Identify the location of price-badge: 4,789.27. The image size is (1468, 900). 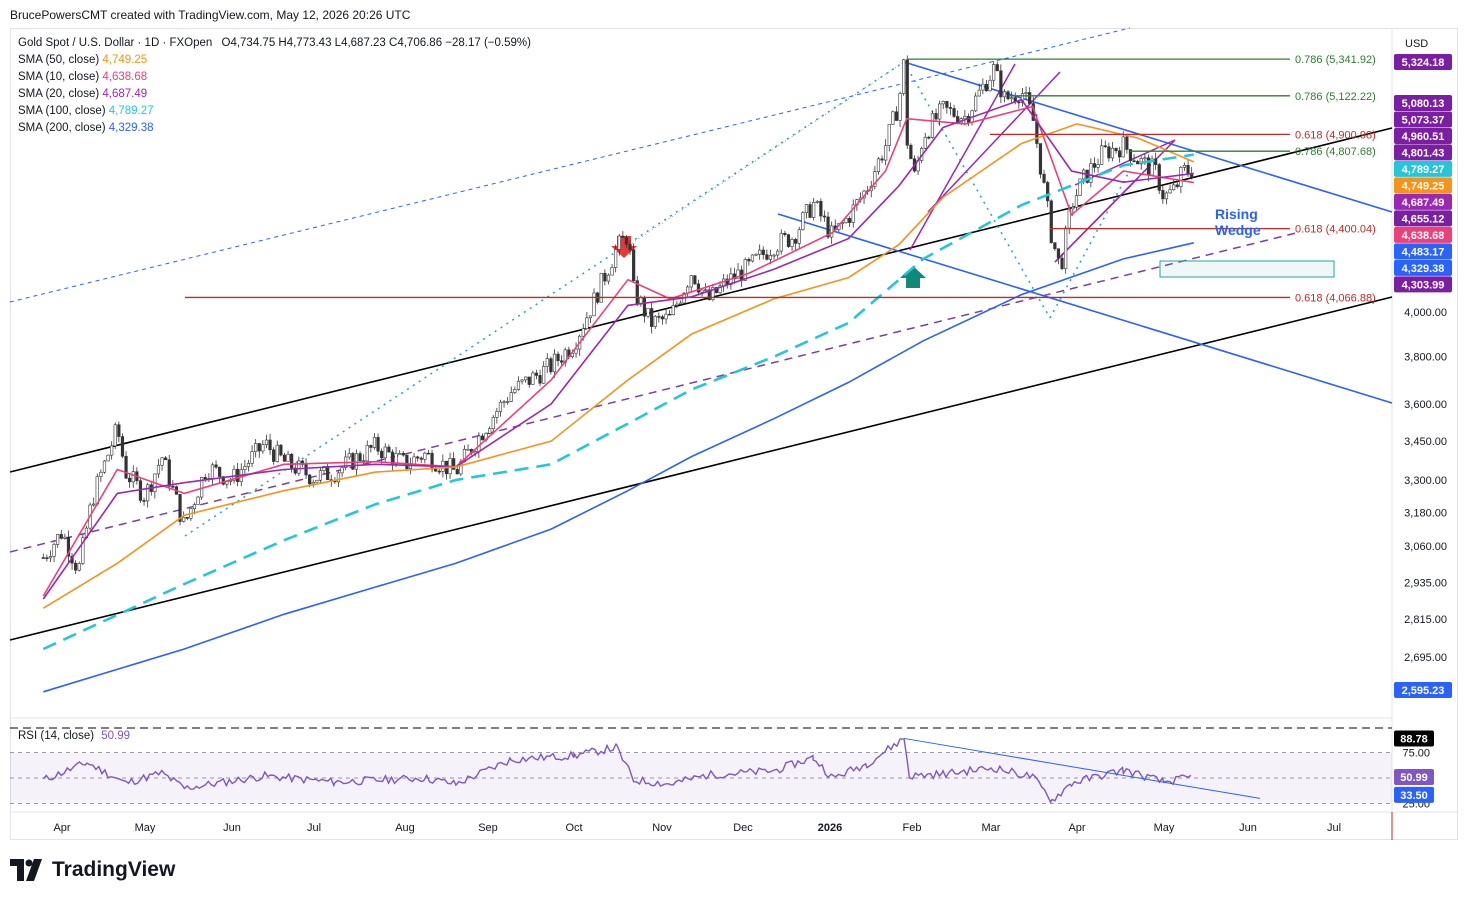
(1423, 168).